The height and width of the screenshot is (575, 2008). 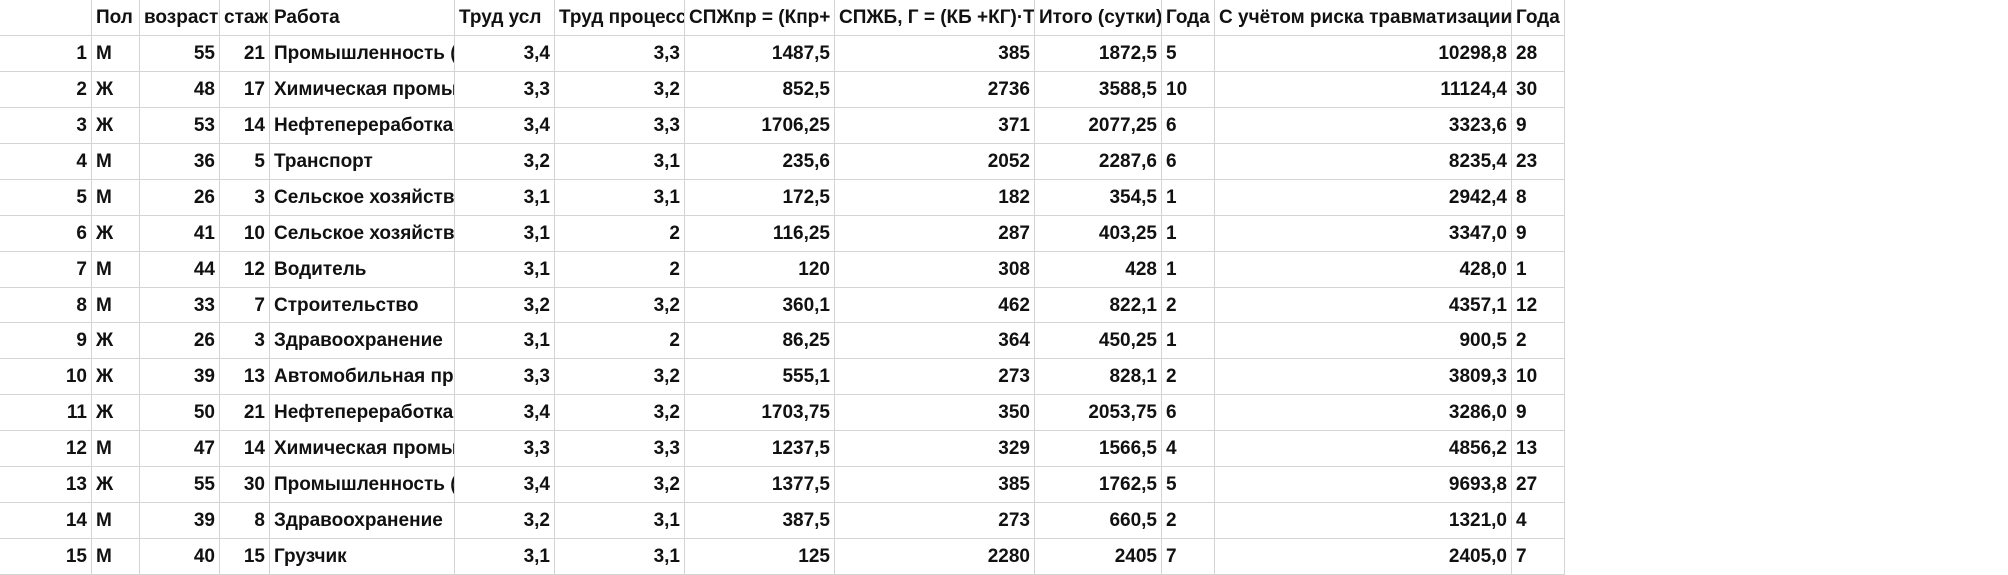 What do you see at coordinates (362, 377) in the screenshot?
I see `table-cell: Автомобильная пром` at bounding box center [362, 377].